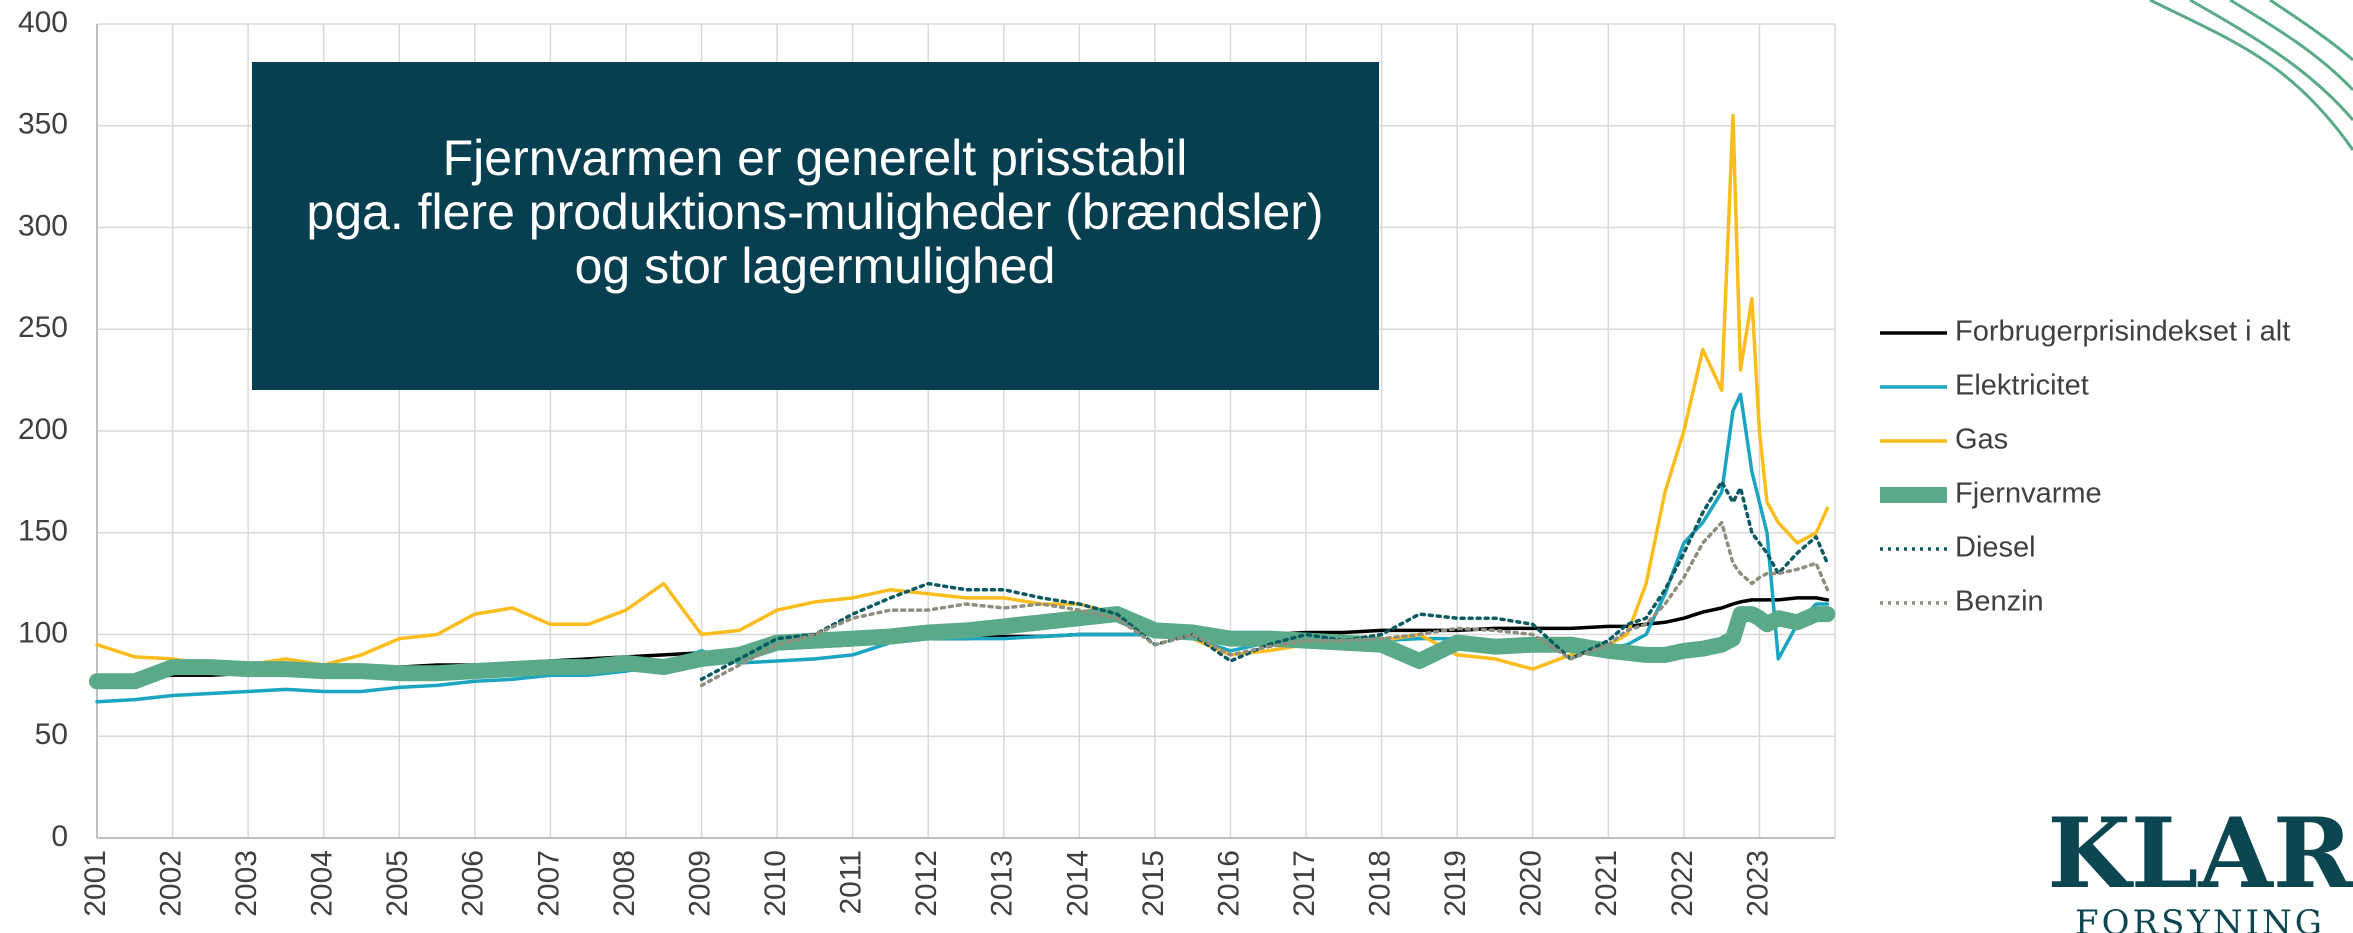 This screenshot has width=2353, height=933. I want to click on logo-name: KLAR, so click(2200, 853).